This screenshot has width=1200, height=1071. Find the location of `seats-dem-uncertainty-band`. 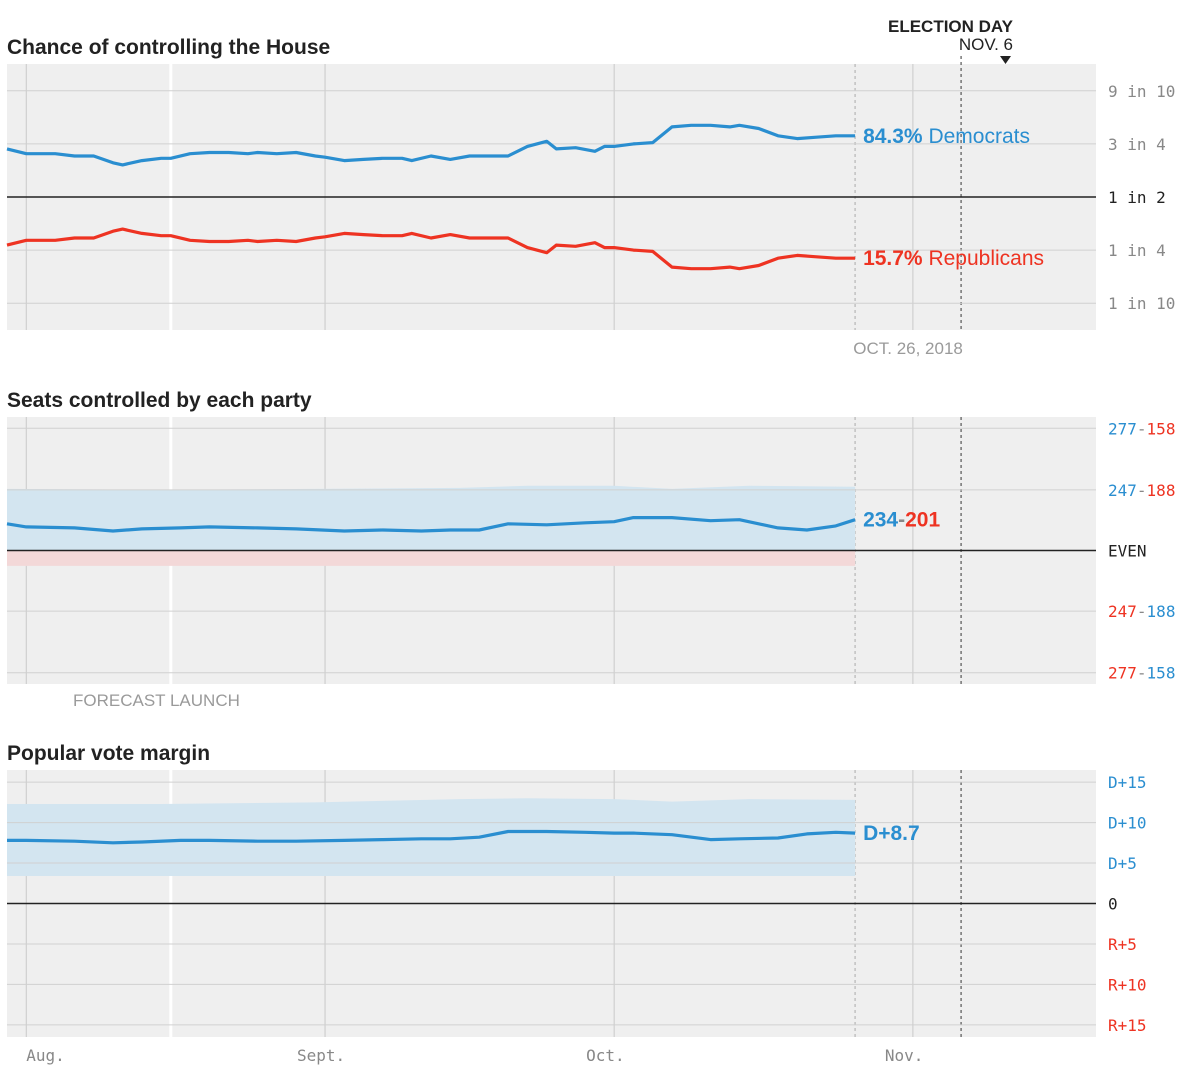

seats-dem-uncertainty-band is located at coordinates (431, 518).